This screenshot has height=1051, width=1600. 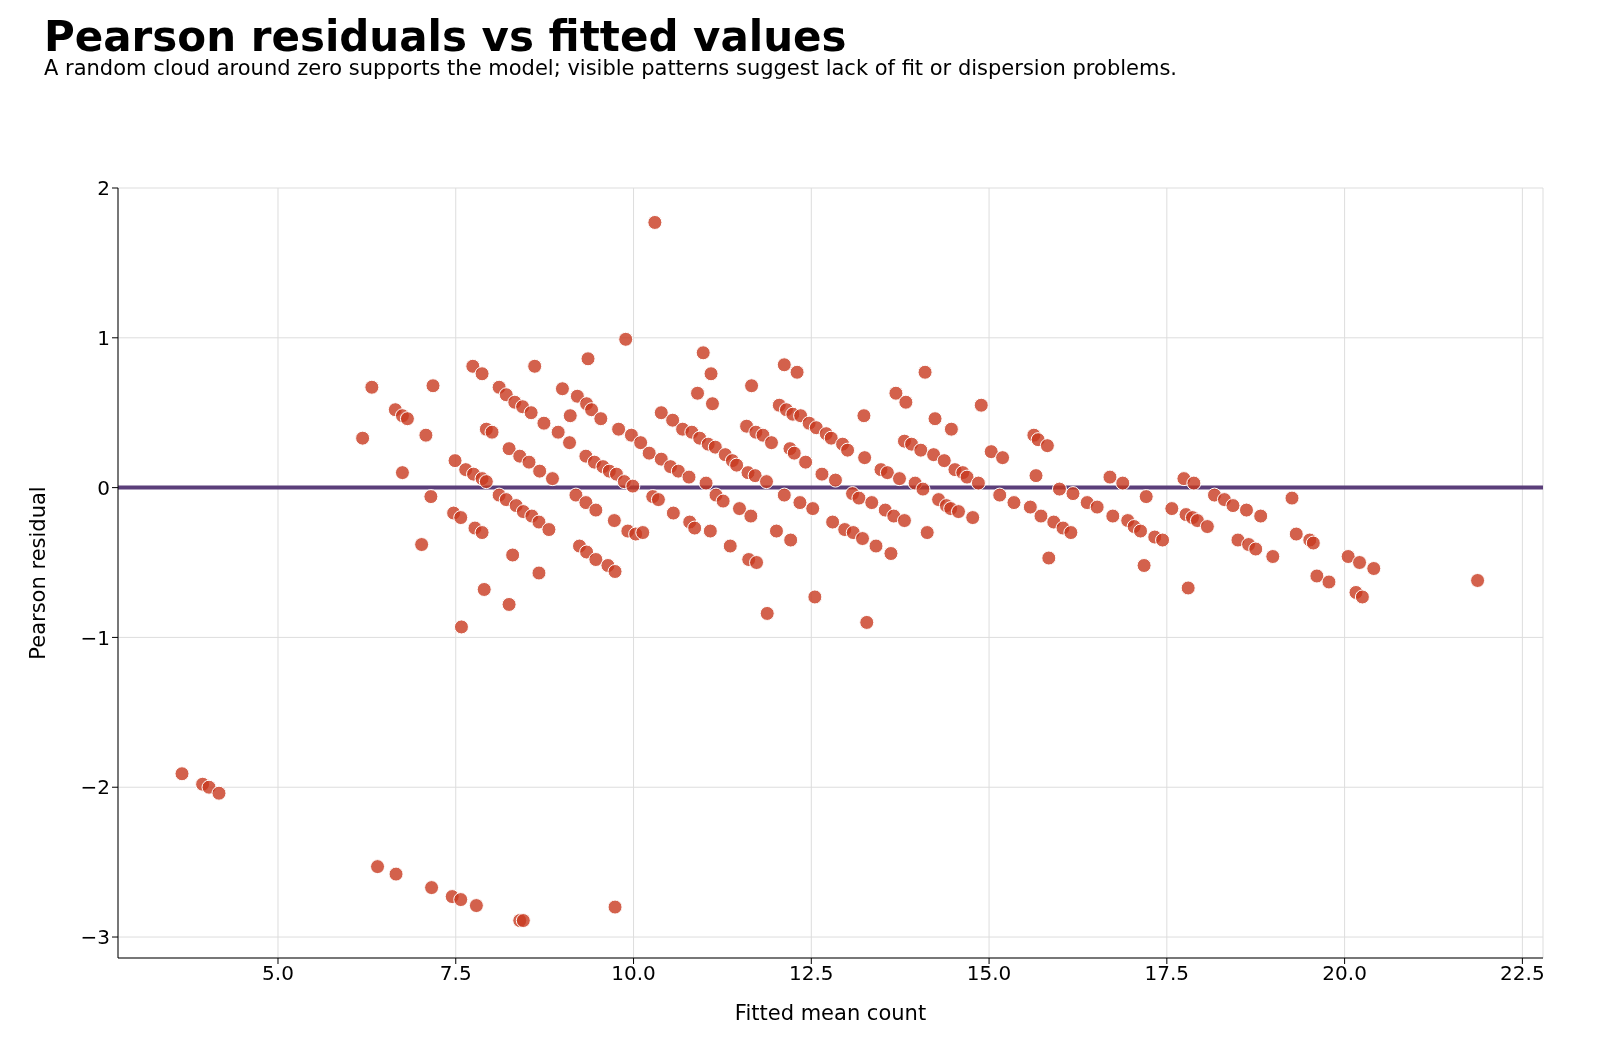 What do you see at coordinates (1167, 973) in the screenshot?
I see `x-tick-label: 17.5` at bounding box center [1167, 973].